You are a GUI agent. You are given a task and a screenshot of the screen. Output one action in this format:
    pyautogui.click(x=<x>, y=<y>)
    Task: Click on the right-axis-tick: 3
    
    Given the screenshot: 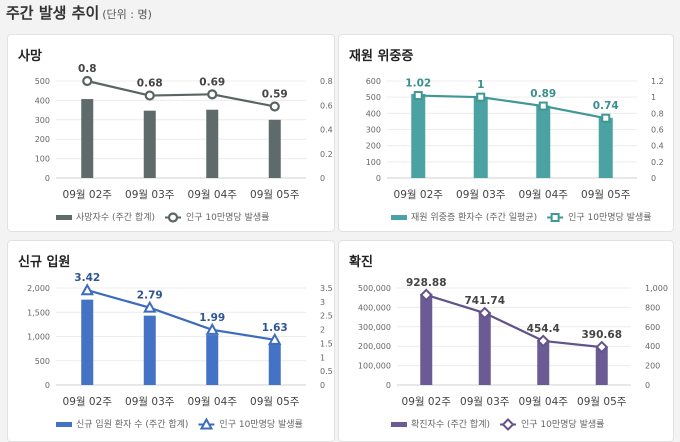 What is the action you would take?
    pyautogui.click(x=322, y=302)
    